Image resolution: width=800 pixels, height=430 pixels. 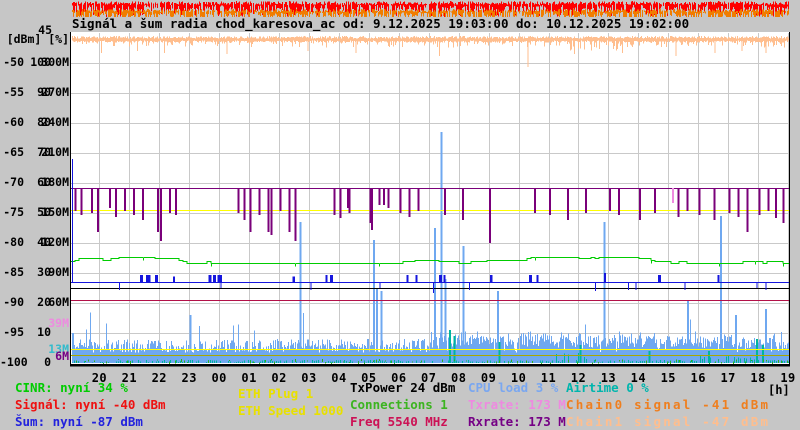 I want to click on y-tick-mbit: 240M, so click(x=55, y=122).